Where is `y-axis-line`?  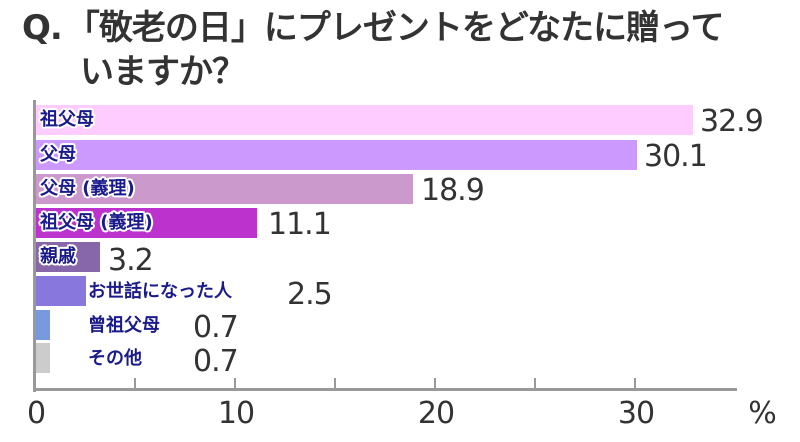 y-axis-line is located at coordinates (34, 246).